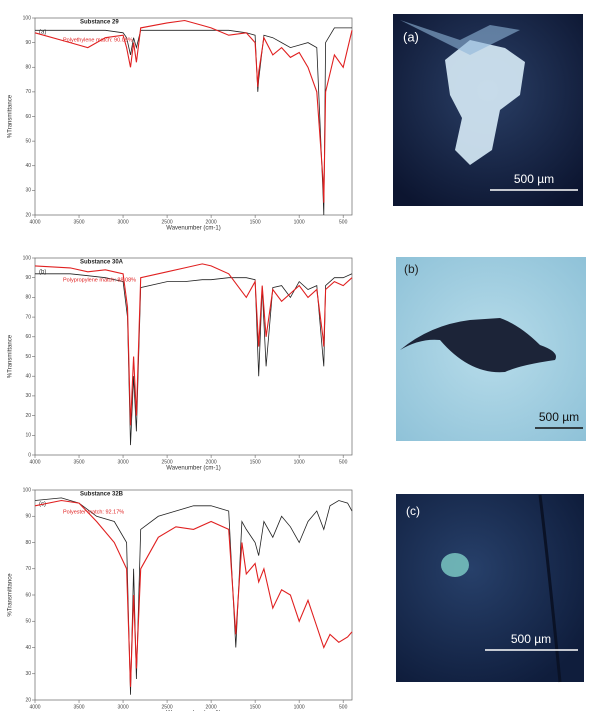  Describe the element at coordinates (491, 349) in the screenshot. I see `micrograph-b: (b) 500 µm` at that location.